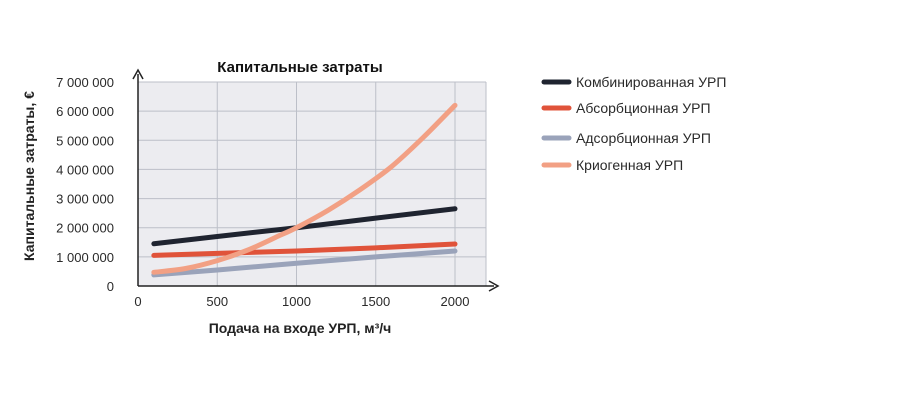  I want to click on x-axis-ticks: 0 500 1000 1500 2000, so click(301, 301).